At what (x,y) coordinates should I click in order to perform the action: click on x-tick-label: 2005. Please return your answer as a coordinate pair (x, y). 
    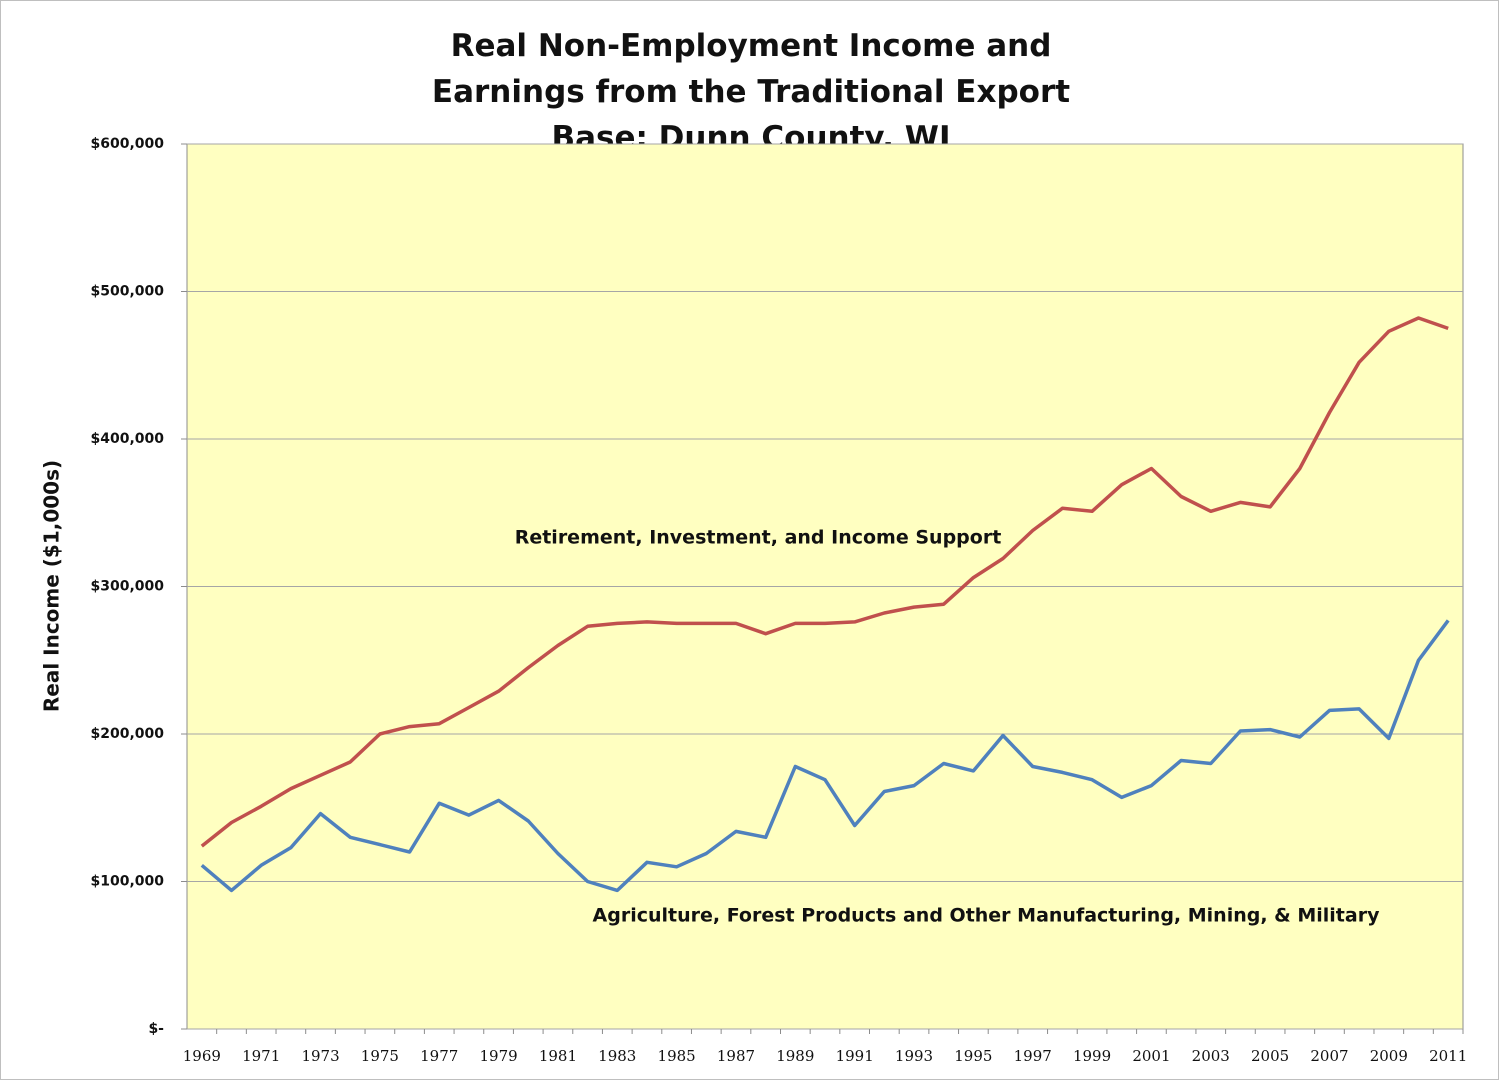
    Looking at the image, I should click on (1270, 1056).